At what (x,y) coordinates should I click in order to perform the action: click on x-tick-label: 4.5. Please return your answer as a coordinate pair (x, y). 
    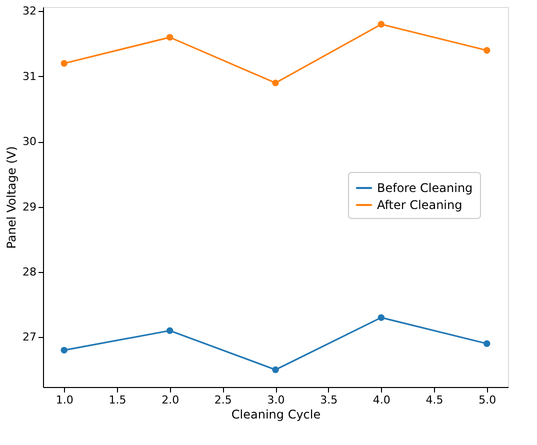
    Looking at the image, I should click on (435, 400).